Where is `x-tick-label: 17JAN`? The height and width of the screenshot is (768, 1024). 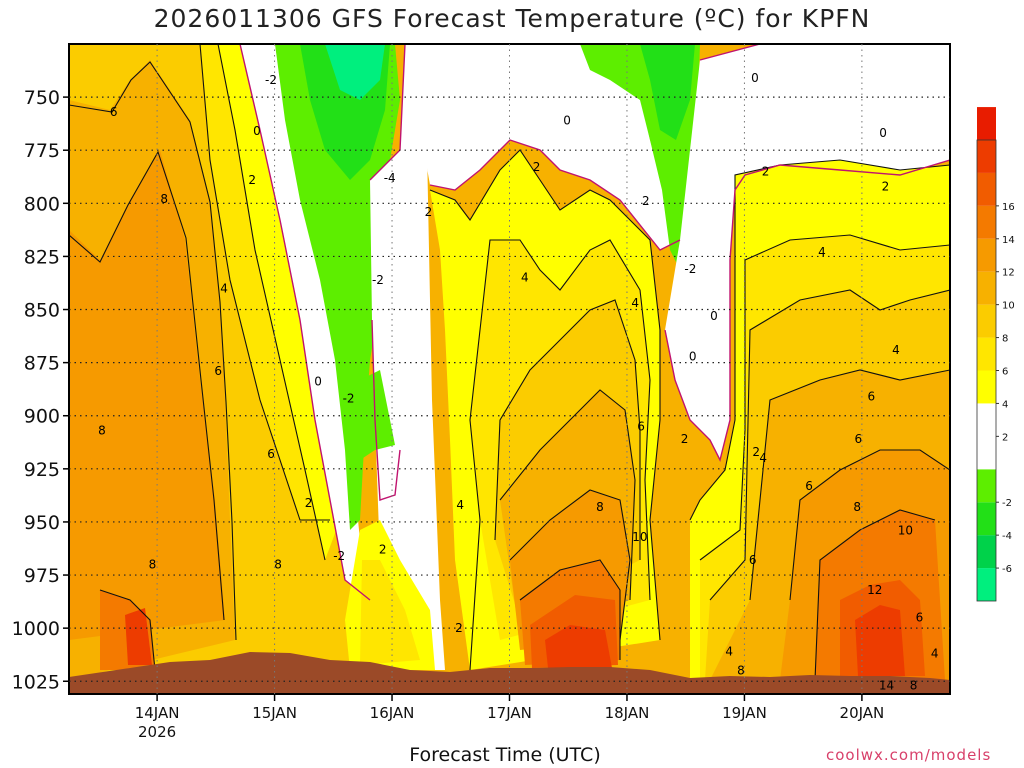 x-tick-label: 17JAN is located at coordinates (509, 713).